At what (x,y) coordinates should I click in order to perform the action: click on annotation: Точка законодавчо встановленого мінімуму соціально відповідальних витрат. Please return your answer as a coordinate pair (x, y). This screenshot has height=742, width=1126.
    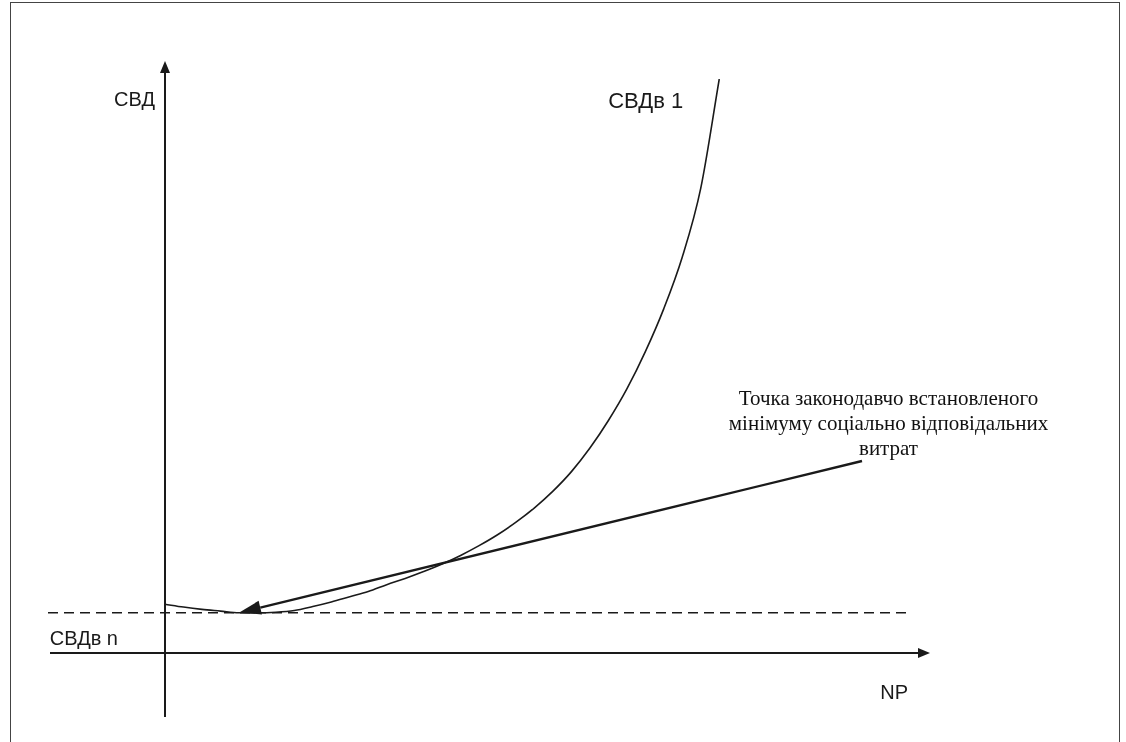
    Looking at the image, I should click on (888, 423).